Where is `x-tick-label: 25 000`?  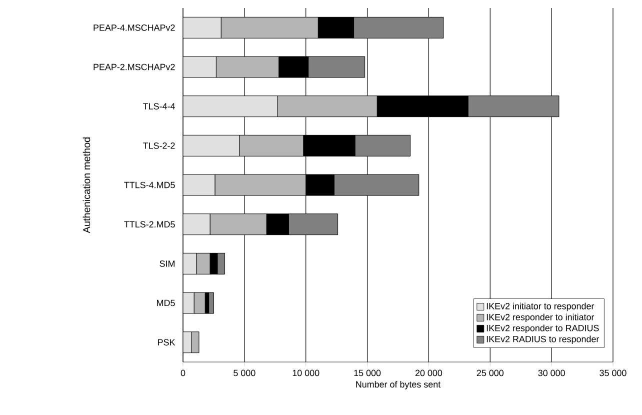
x-tick-label: 25 000 is located at coordinates (490, 373).